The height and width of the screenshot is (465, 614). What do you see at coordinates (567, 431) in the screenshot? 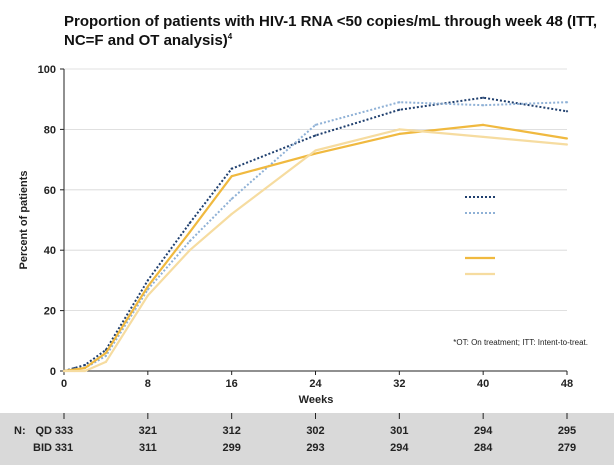
I see `n-table-cell-qd-48: 295` at bounding box center [567, 431].